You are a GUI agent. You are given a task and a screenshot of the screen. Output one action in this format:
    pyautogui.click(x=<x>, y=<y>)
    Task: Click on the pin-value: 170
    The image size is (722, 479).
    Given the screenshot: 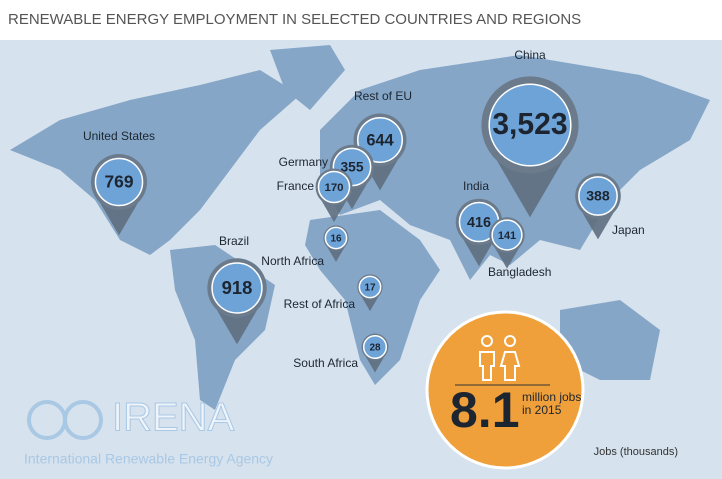 What is the action you would take?
    pyautogui.click(x=333, y=188)
    